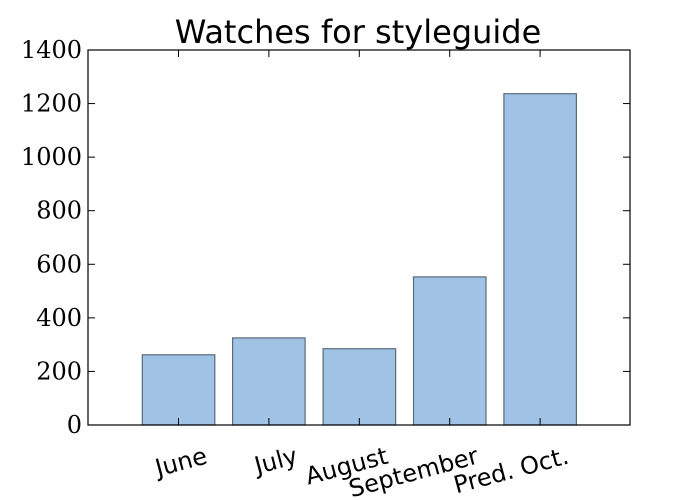 The image size is (700, 500). Describe the element at coordinates (180, 462) in the screenshot. I see `x-tick-label: June` at that location.